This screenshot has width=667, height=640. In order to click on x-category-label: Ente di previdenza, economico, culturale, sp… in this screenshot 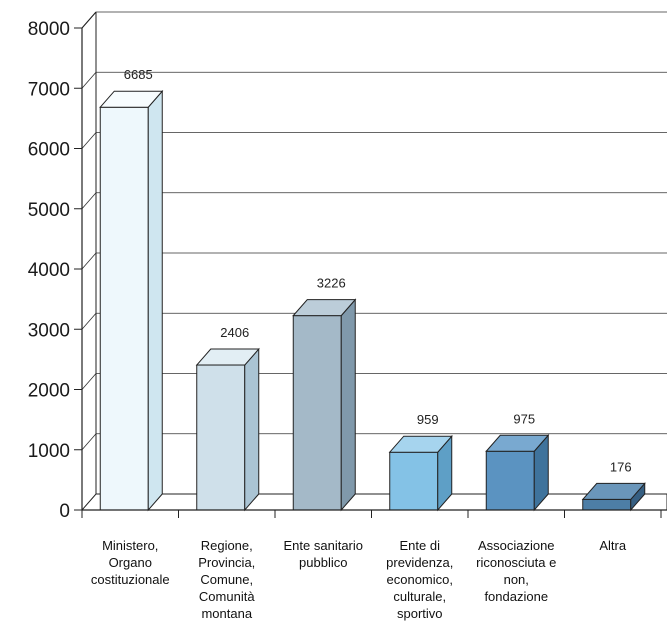, I will do `click(419, 579)`.